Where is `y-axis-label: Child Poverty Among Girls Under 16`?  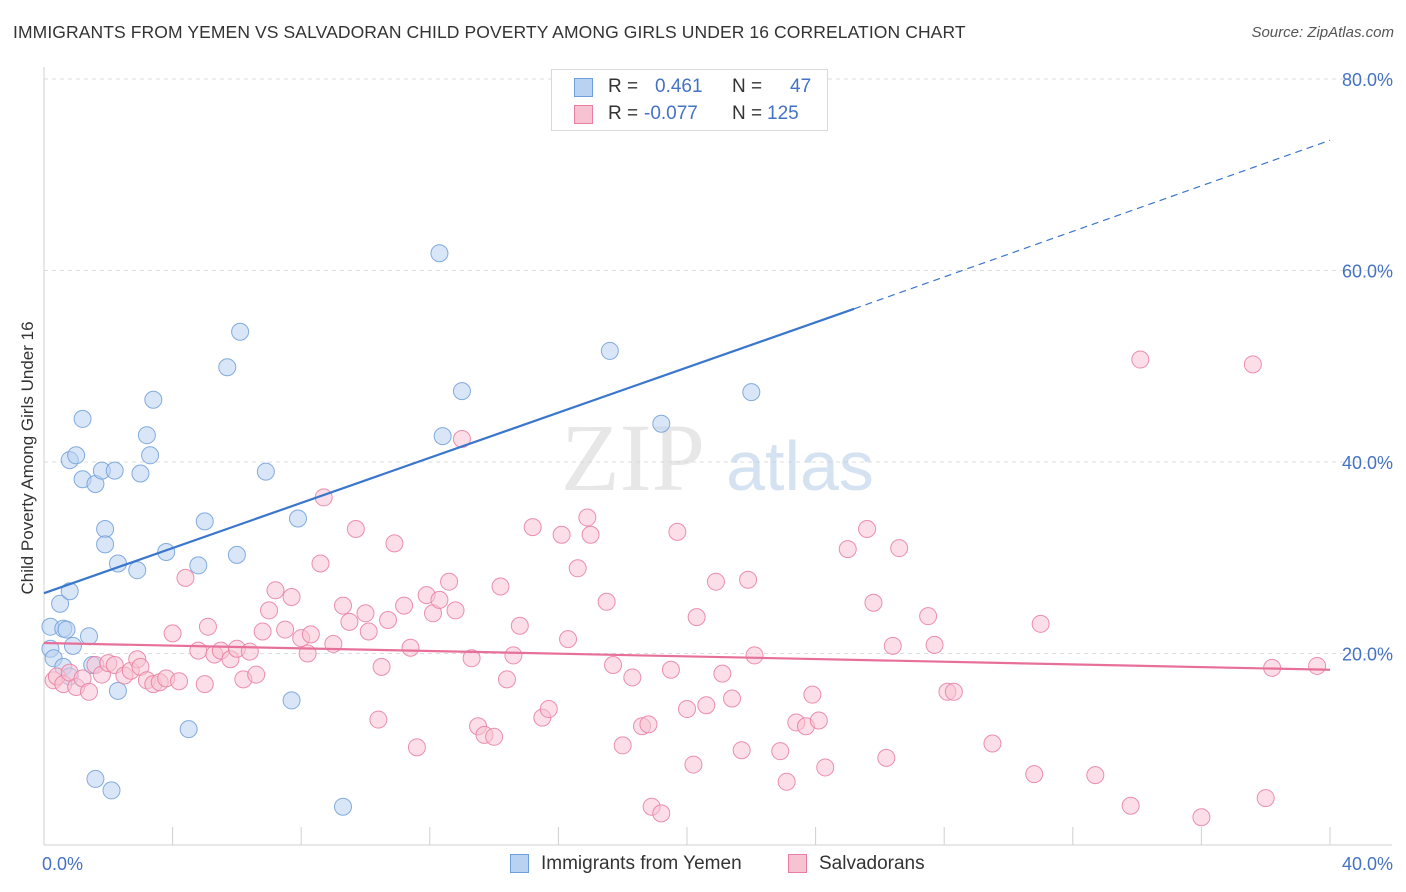
y-axis-label: Child Poverty Among Girls Under 16 is located at coordinates (27, 457).